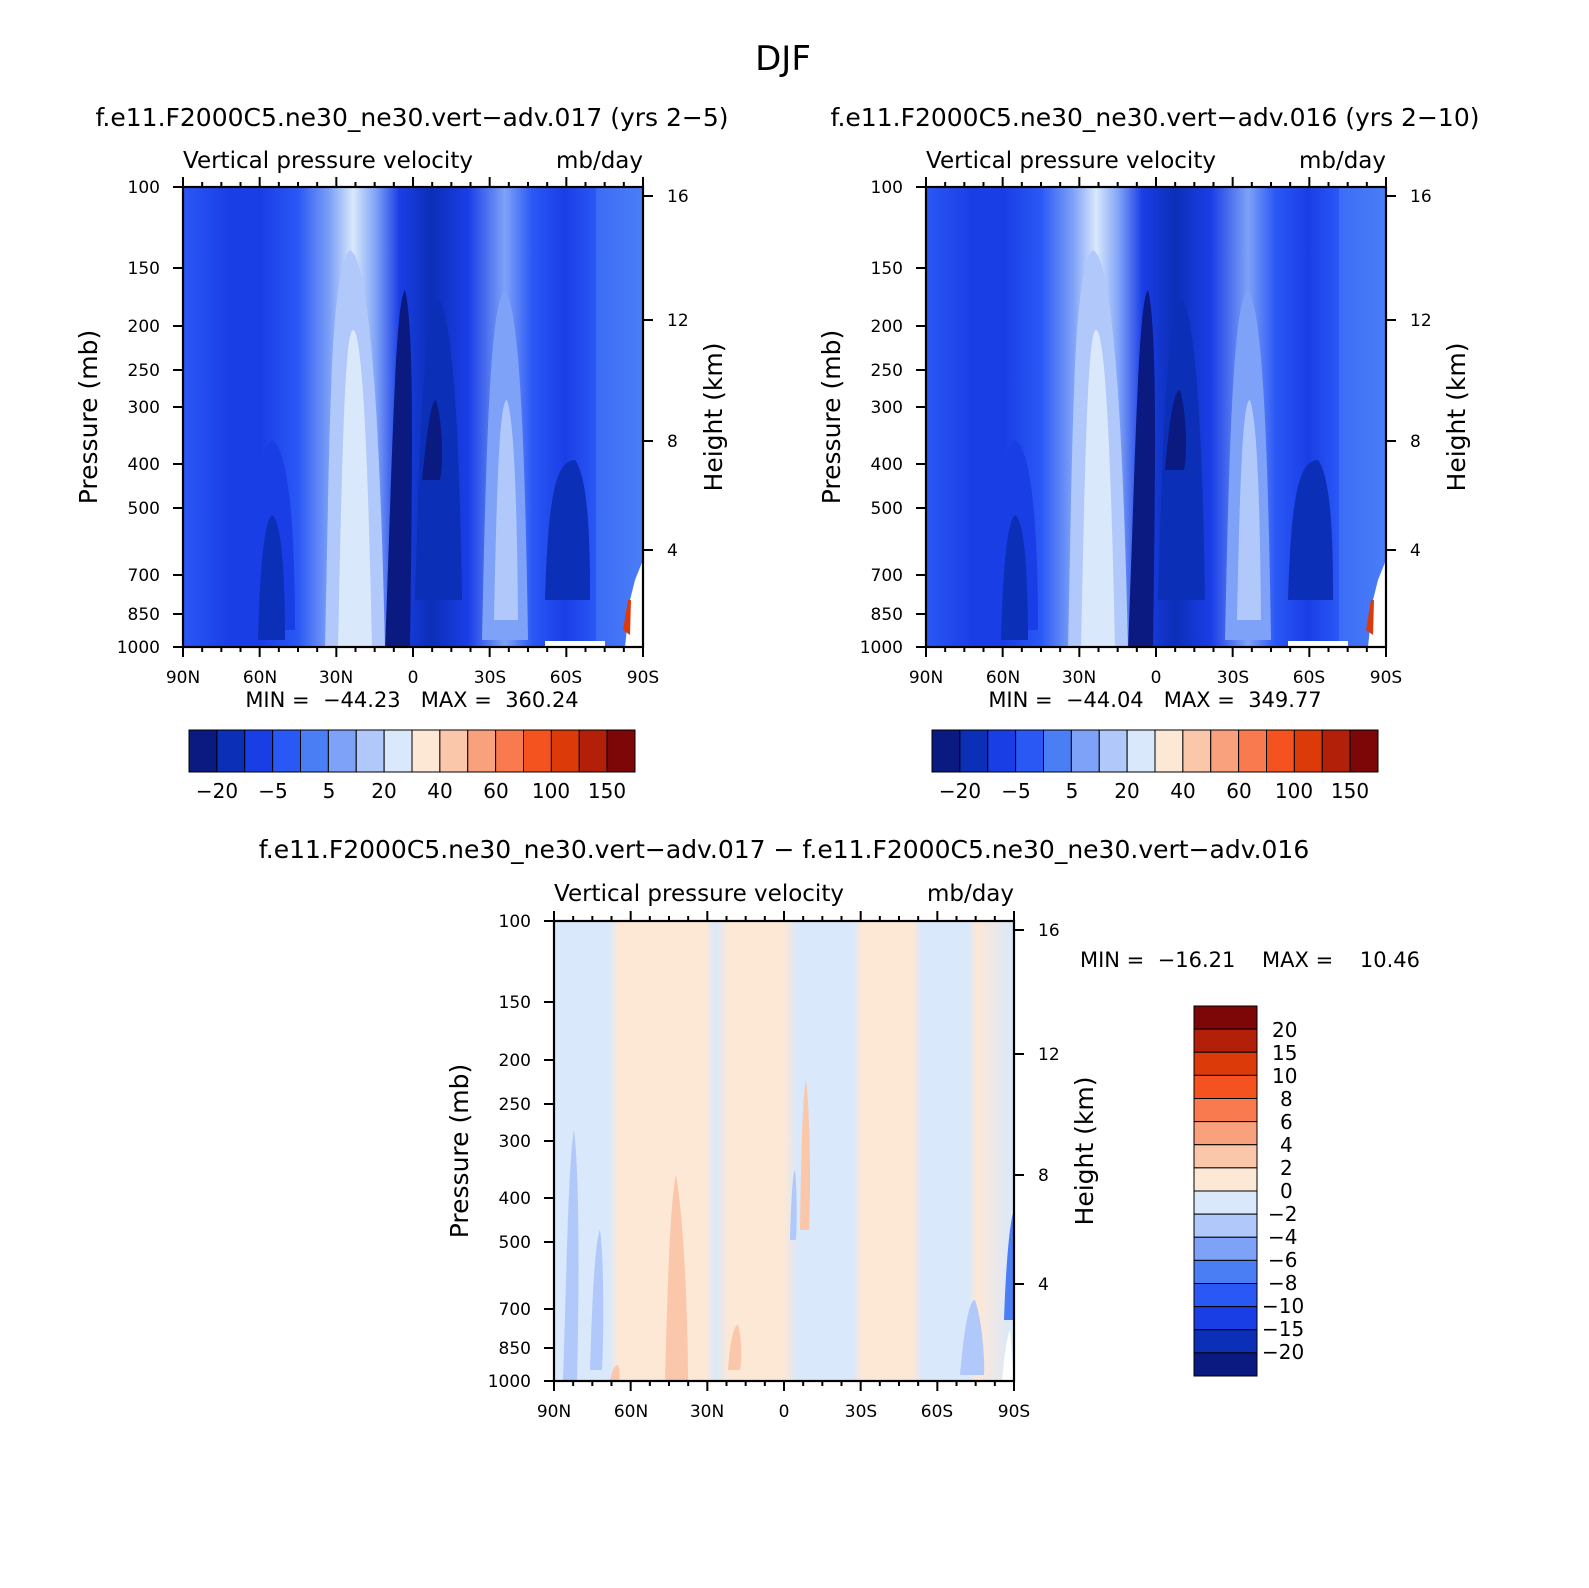 The height and width of the screenshot is (1588, 1589). What do you see at coordinates (960, 791) in the screenshot?
I see `colorbar-label: −20` at bounding box center [960, 791].